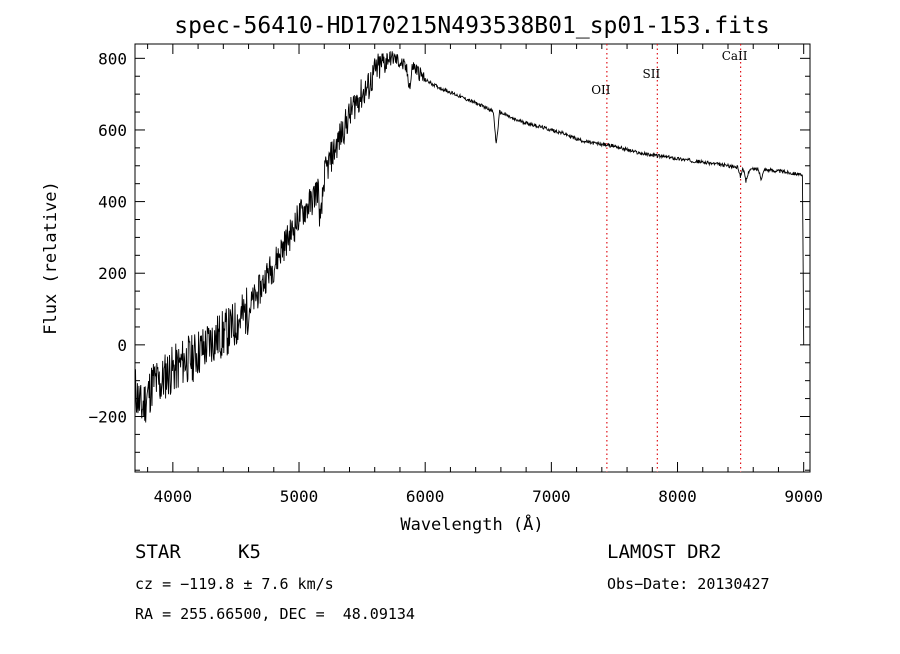 This screenshot has height=654, width=900. I want to click on survey-label: LAMOST DR2, so click(664, 552).